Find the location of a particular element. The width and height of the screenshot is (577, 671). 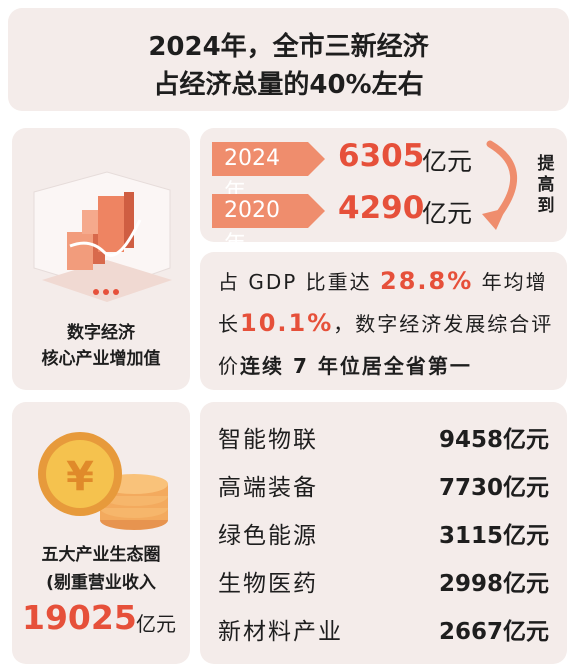

industry-name: 生物医药 is located at coordinates (268, 584).